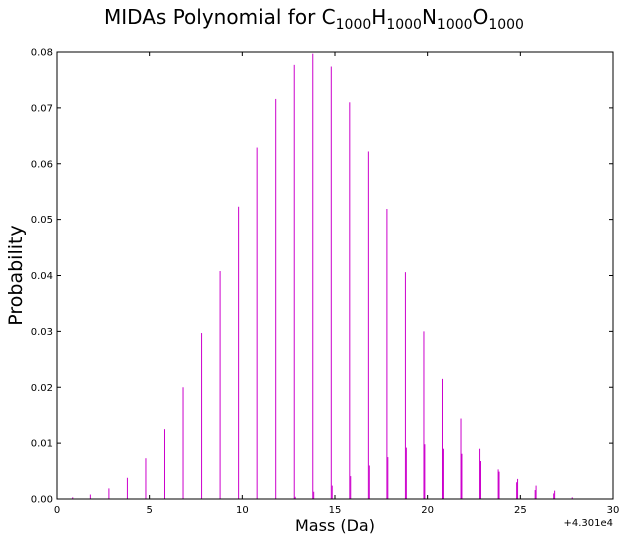 This screenshot has width=628, height=540. What do you see at coordinates (42, 444) in the screenshot?
I see `y-tick-label: 0.01` at bounding box center [42, 444].